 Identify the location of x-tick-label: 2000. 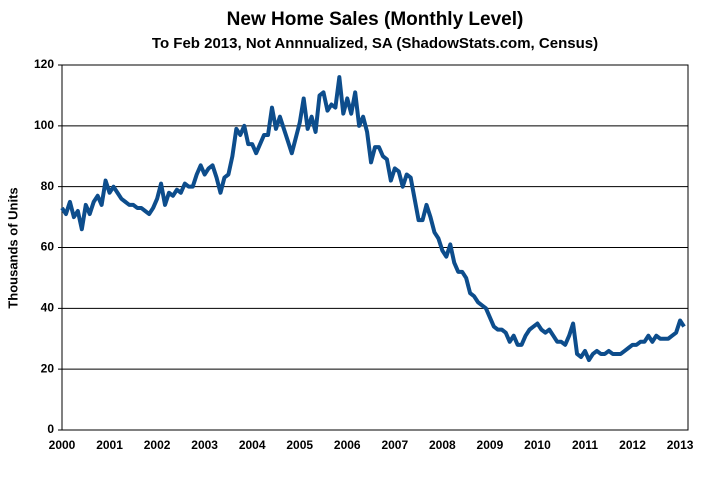
(62, 445).